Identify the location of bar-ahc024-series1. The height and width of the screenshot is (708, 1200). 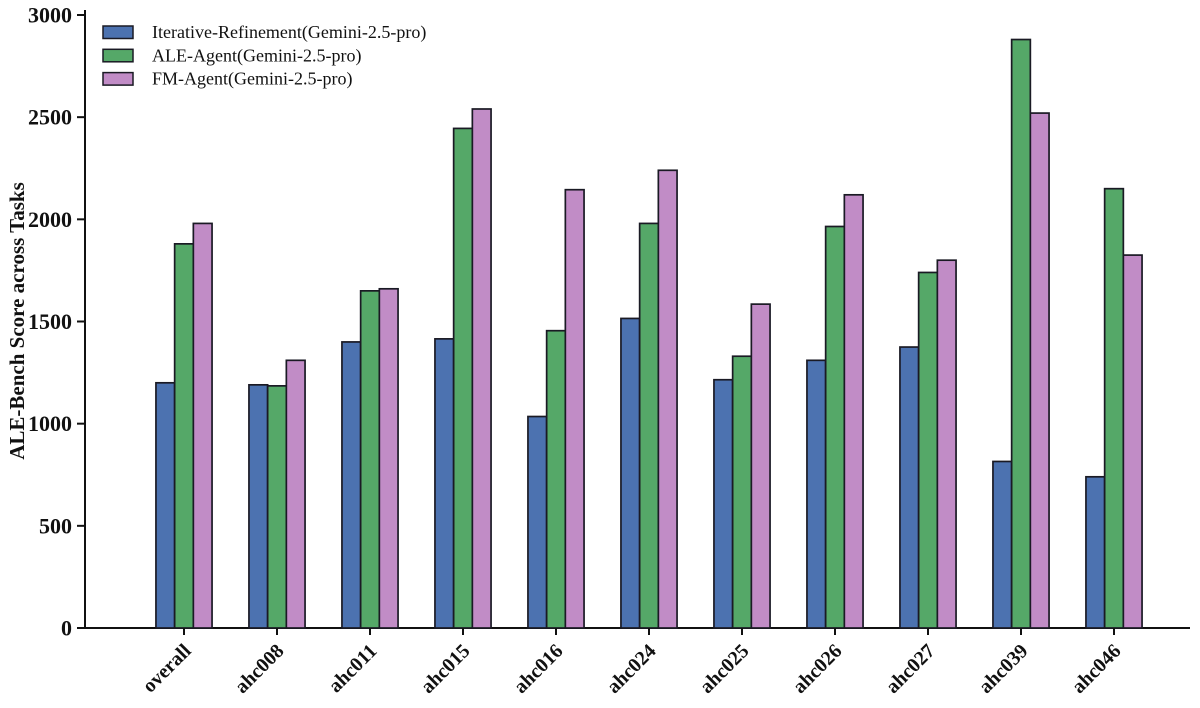
(649, 425).